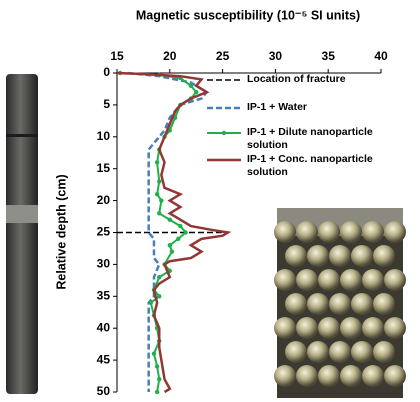  I want to click on core-photo, so click(22, 234).